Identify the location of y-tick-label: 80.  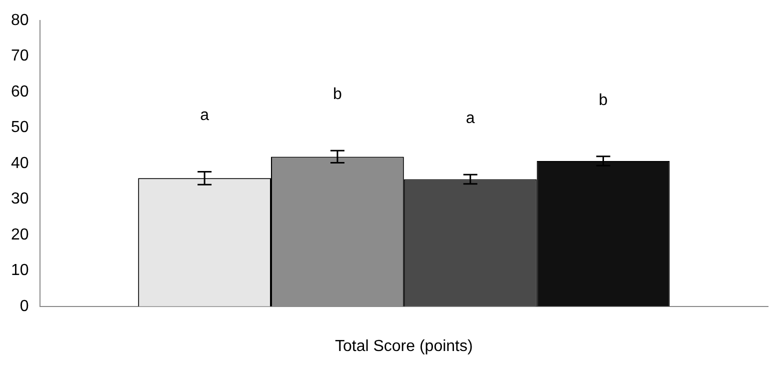
(20, 21).